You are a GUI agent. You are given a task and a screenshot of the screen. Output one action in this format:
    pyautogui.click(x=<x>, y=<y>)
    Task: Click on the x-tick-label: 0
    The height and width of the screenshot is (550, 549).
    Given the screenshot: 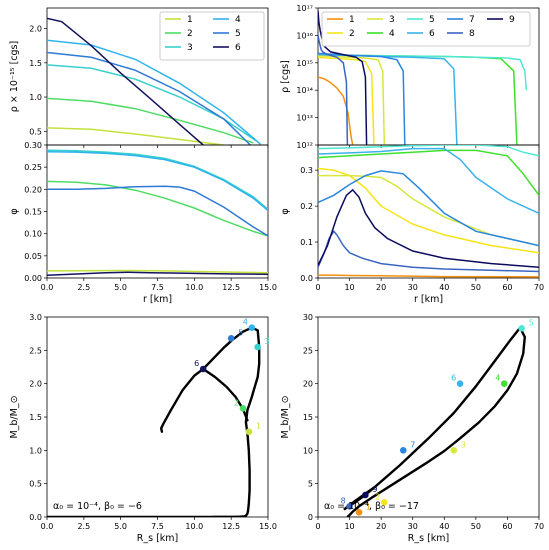 What is the action you would take?
    pyautogui.click(x=317, y=526)
    